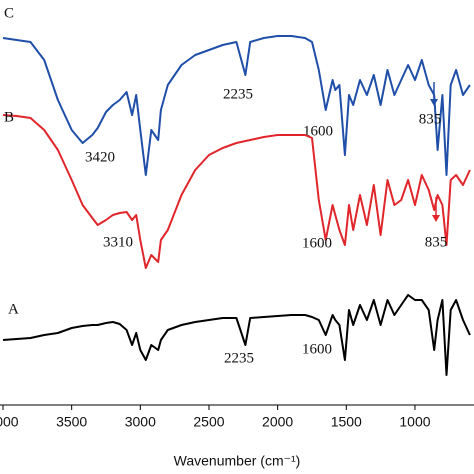 The height and width of the screenshot is (474, 474). Describe the element at coordinates (140, 422) in the screenshot. I see `x-tick-label: 3000` at that location.